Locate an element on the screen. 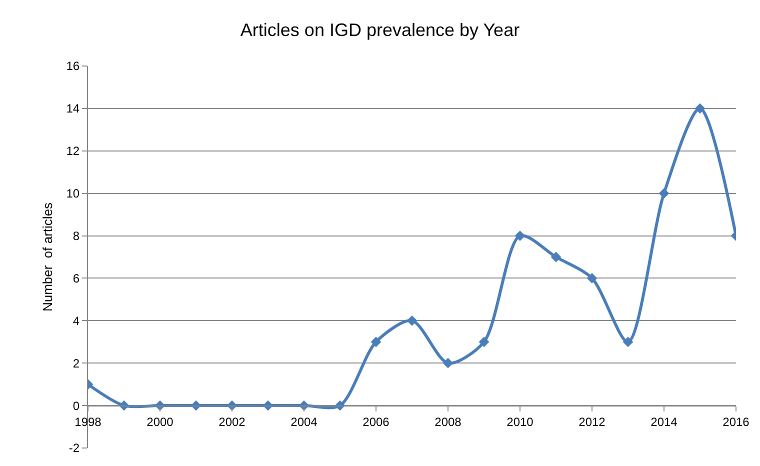 The image size is (760, 466). y-tick-label: 10 is located at coordinates (73, 193).